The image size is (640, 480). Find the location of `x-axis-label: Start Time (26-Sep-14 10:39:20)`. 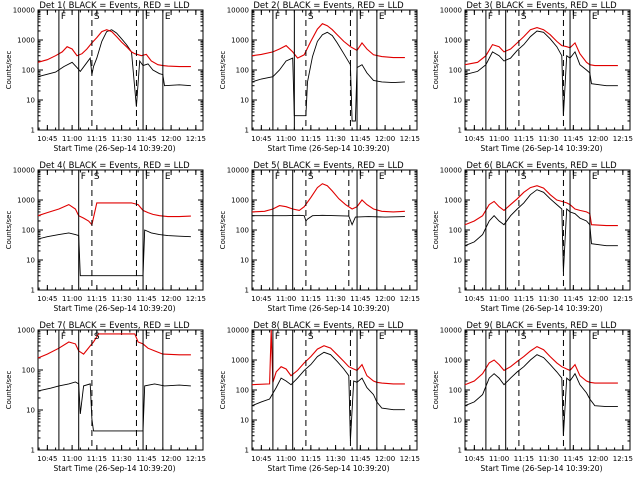

x-axis-label: Start Time (26-Sep-14 10:39:20) is located at coordinates (329, 468).